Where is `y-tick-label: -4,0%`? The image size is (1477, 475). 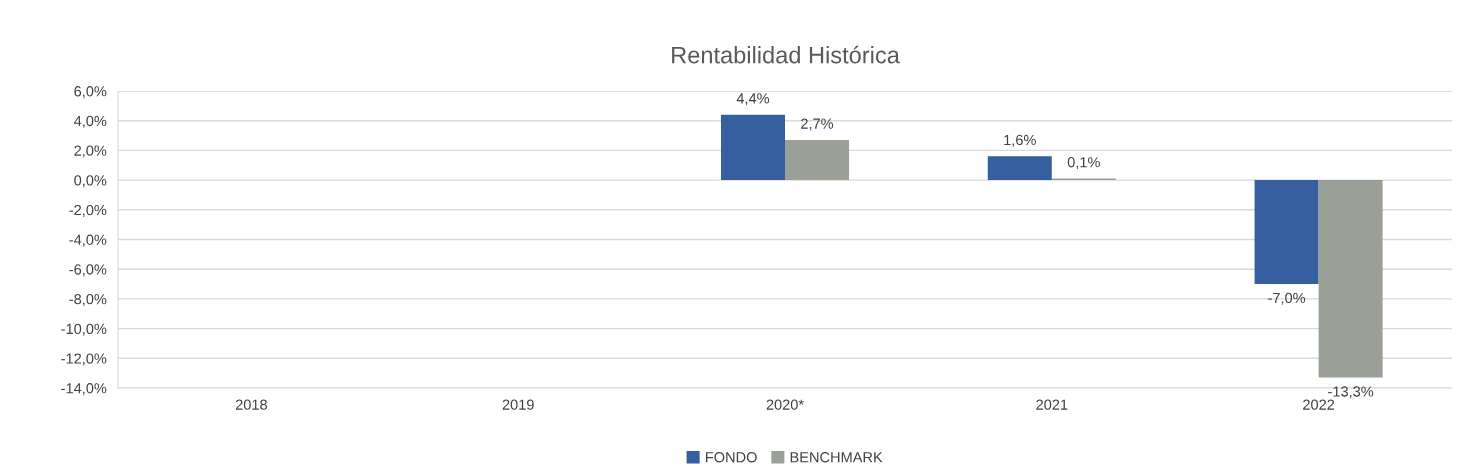 y-tick-label: -4,0% is located at coordinates (88, 240).